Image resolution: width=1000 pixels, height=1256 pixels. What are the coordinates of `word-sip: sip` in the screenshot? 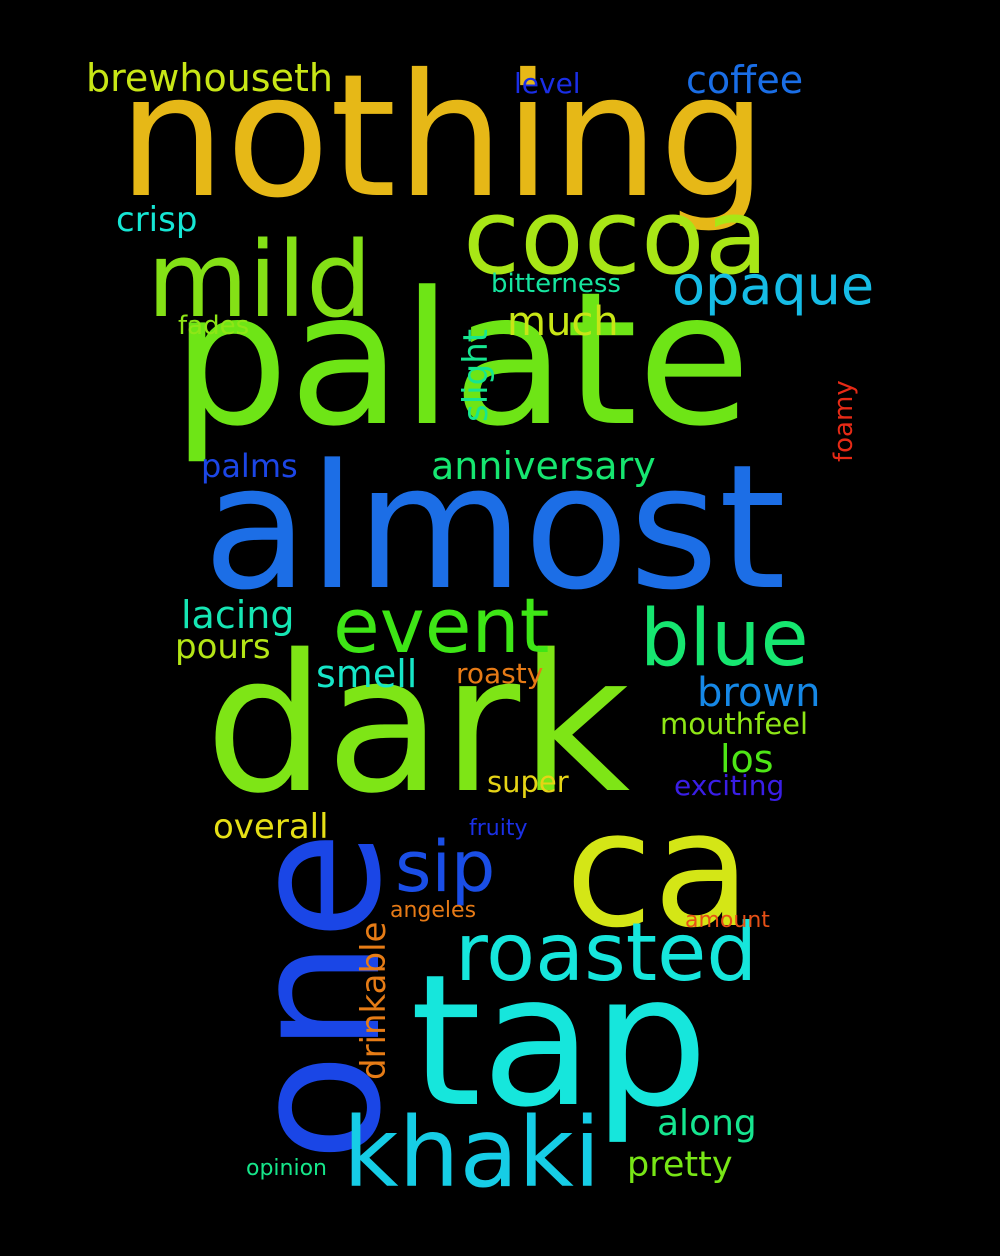 It's located at (445, 867).